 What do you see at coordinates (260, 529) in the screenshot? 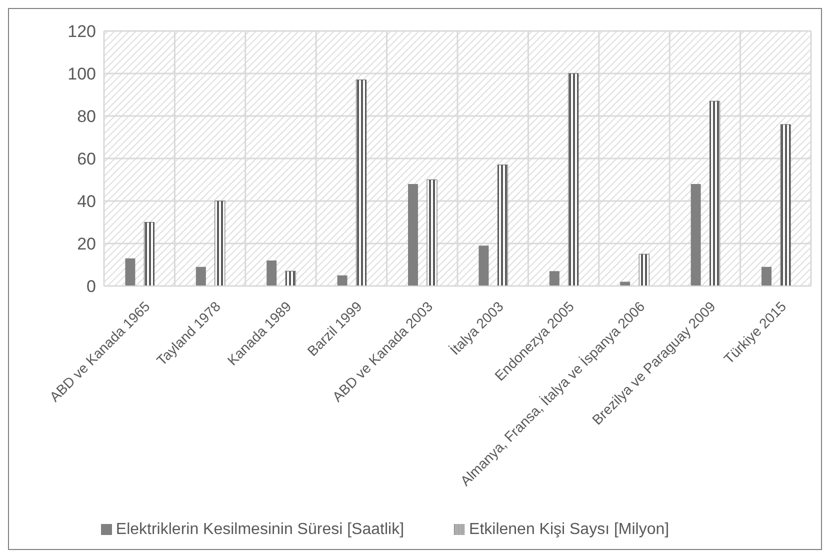
I see `legend-label: Elektriklerin Kesilmesinin Süresi [Saatlik]` at bounding box center [260, 529].